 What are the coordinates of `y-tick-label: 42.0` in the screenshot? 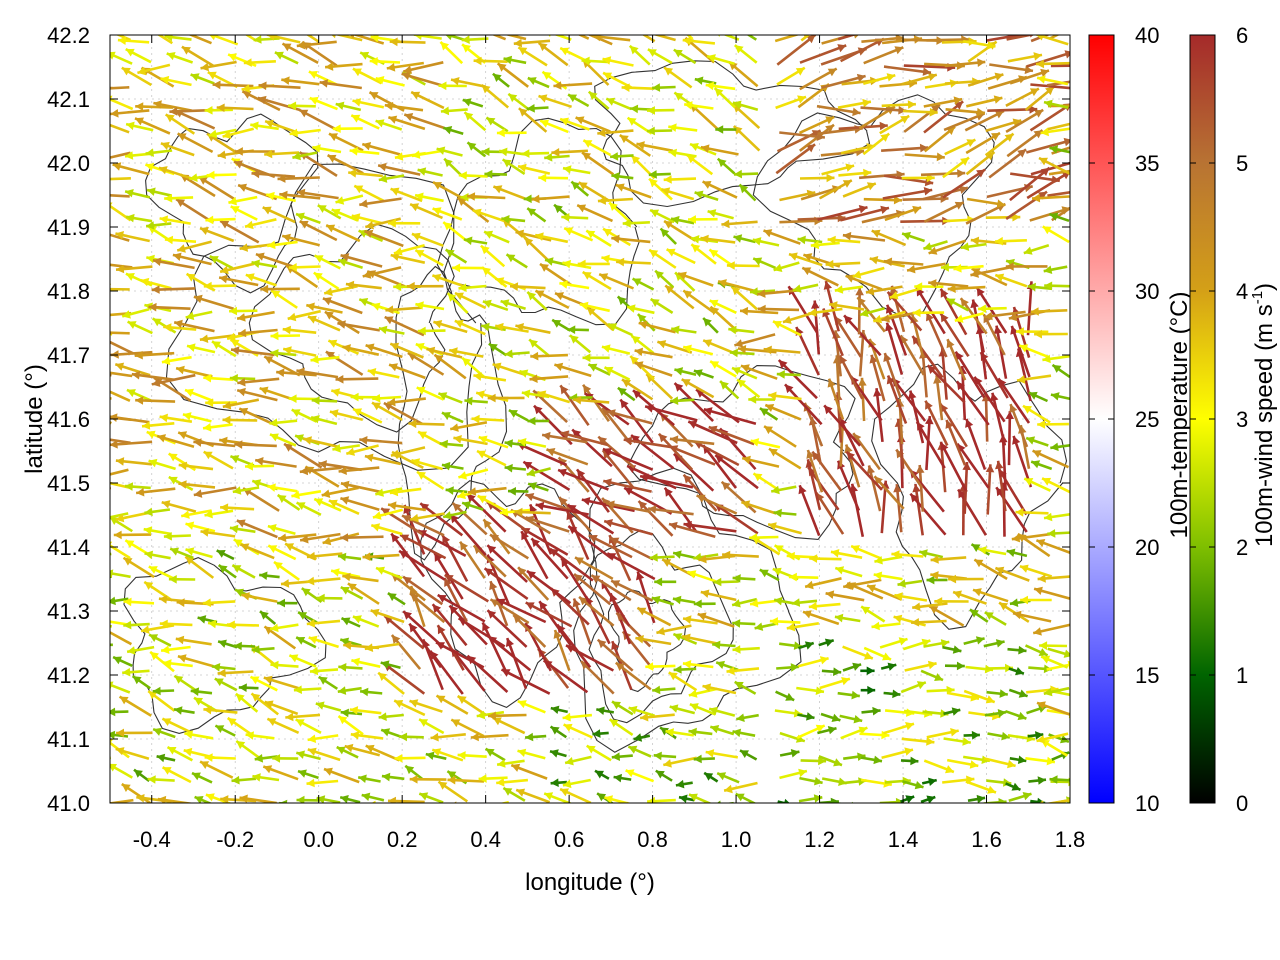 It's located at (68, 163).